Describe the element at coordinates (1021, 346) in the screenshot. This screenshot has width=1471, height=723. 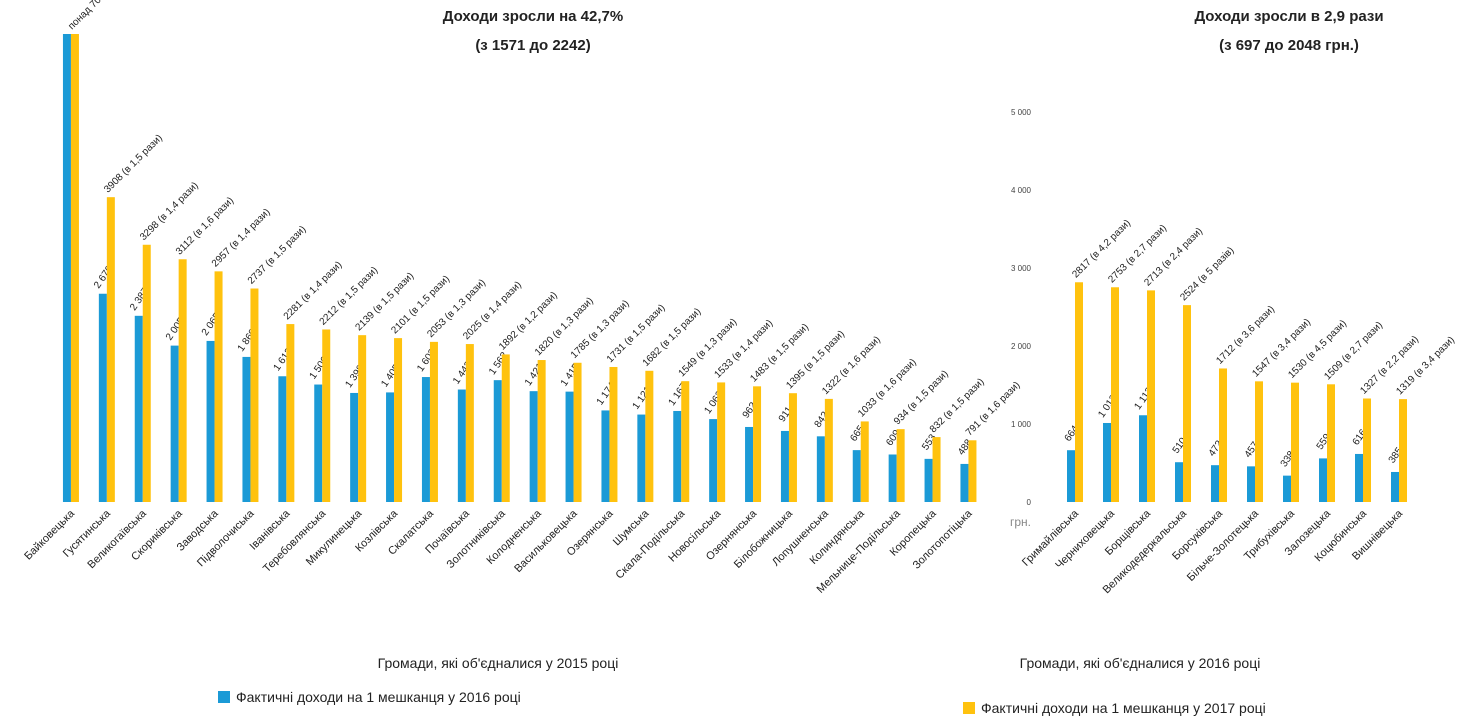
I see `y-tick-label: 2 000` at that location.